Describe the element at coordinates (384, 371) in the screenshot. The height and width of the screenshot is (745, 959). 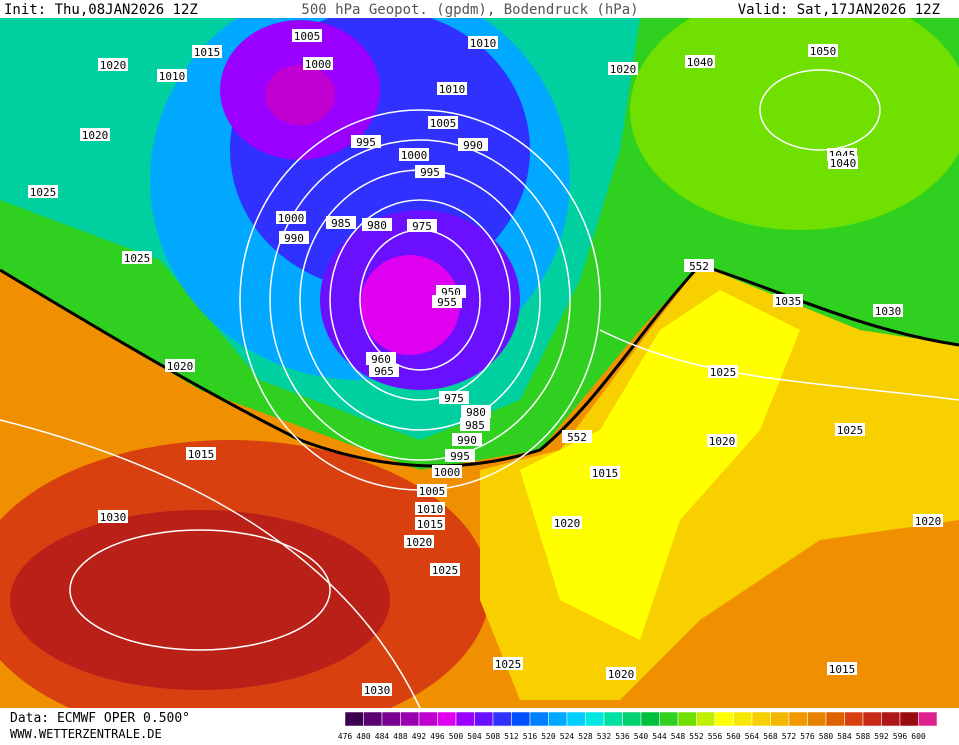
I see `isobar-label: 965` at that location.